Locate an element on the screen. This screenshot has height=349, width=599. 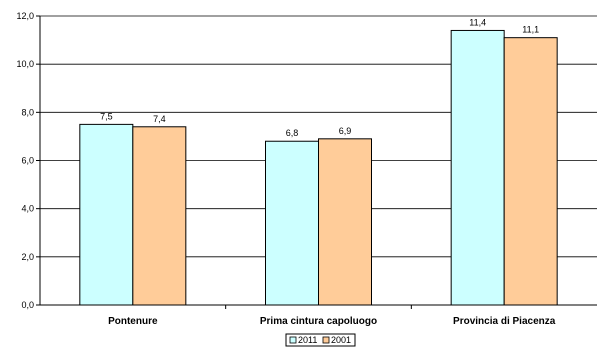
y-tick-label: 0,0 is located at coordinates (27, 305).